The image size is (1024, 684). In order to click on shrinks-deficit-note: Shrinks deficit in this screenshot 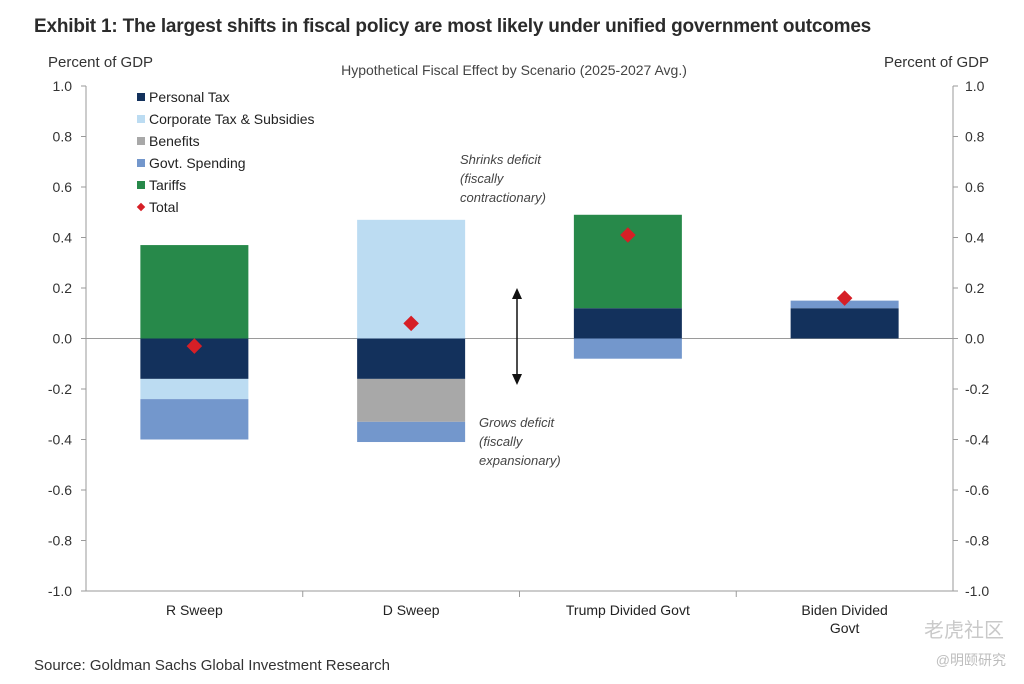, I will do `click(501, 159)`.